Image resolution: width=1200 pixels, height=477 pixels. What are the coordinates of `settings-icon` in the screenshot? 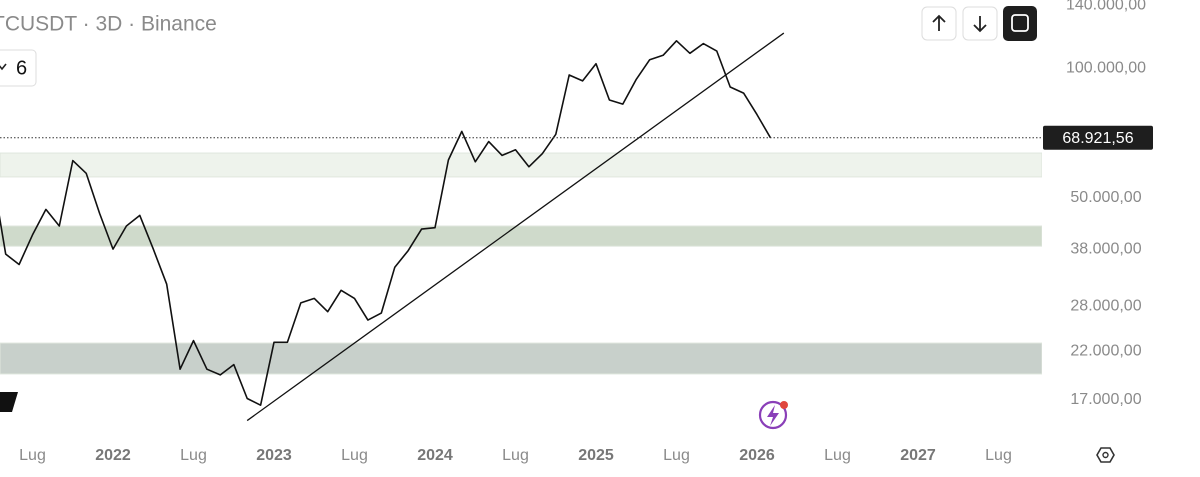 It's located at (1105, 455).